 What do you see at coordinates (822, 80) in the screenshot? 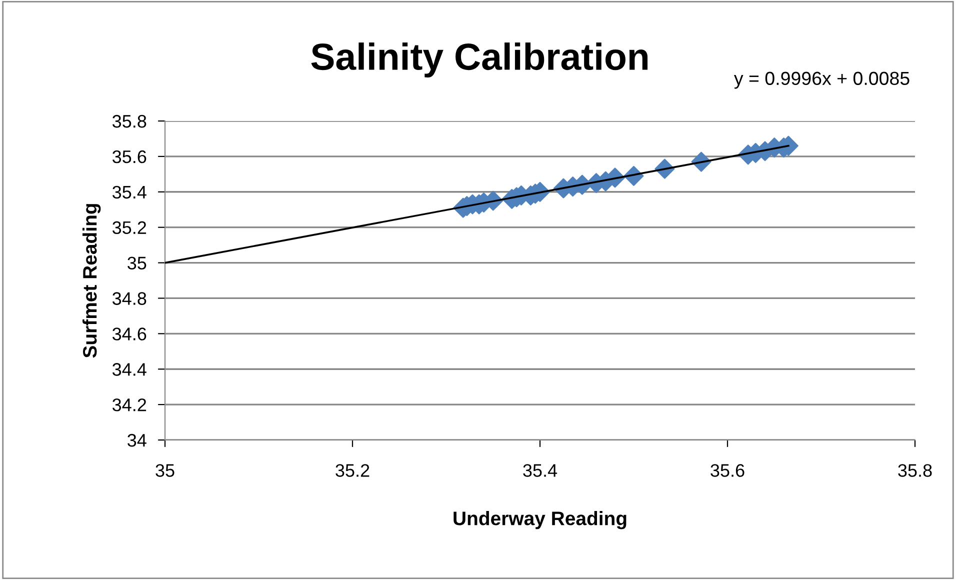
I see `text: y = 0.9996x + 0.0085` at bounding box center [822, 80].